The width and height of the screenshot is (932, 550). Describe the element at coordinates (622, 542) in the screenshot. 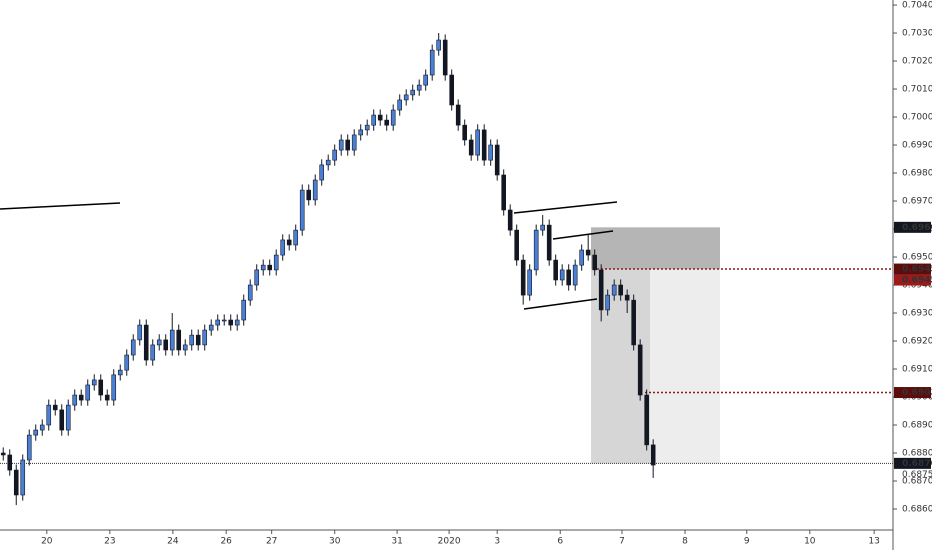

I see `x-tick-label: 7` at that location.